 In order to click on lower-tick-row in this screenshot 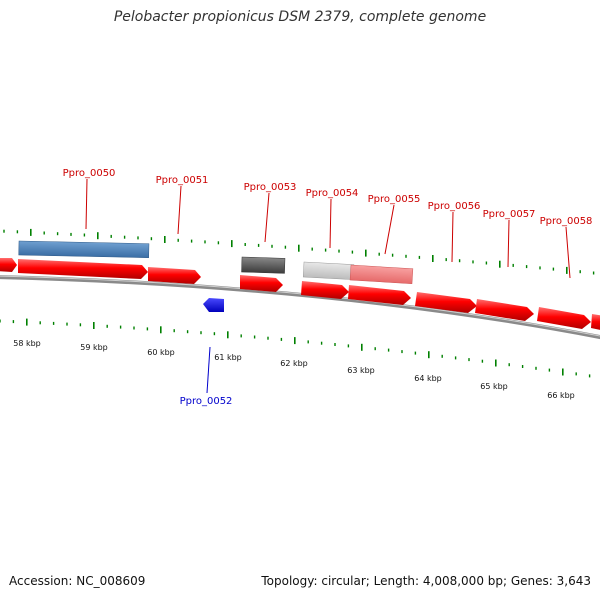, I will do `click(295, 348)`.